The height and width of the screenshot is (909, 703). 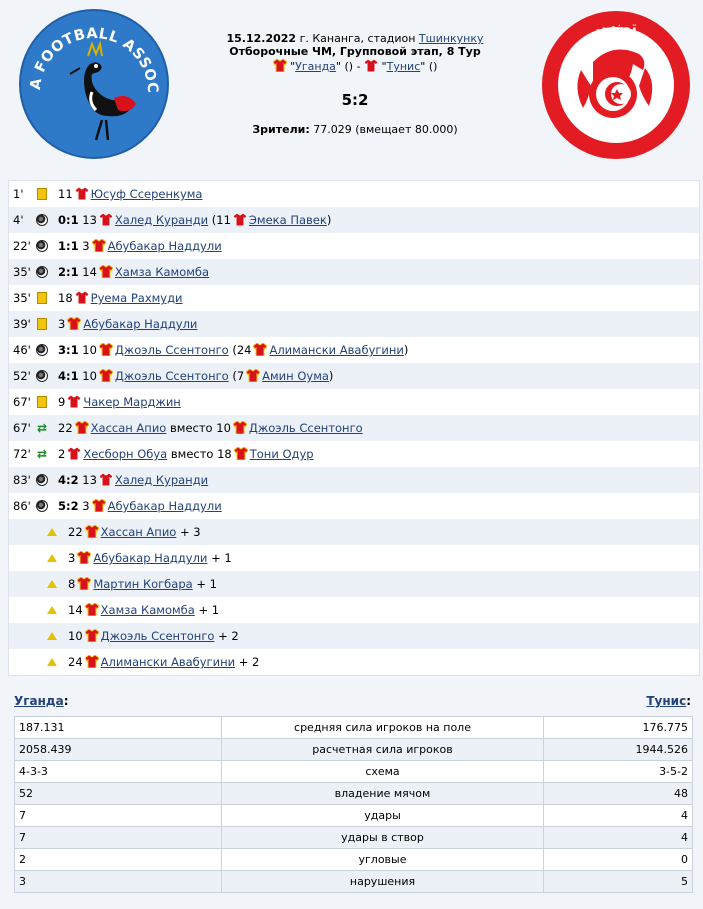 What do you see at coordinates (354, 324) in the screenshot?
I see `event-row: 39' 3 Абубакар Наддули` at bounding box center [354, 324].